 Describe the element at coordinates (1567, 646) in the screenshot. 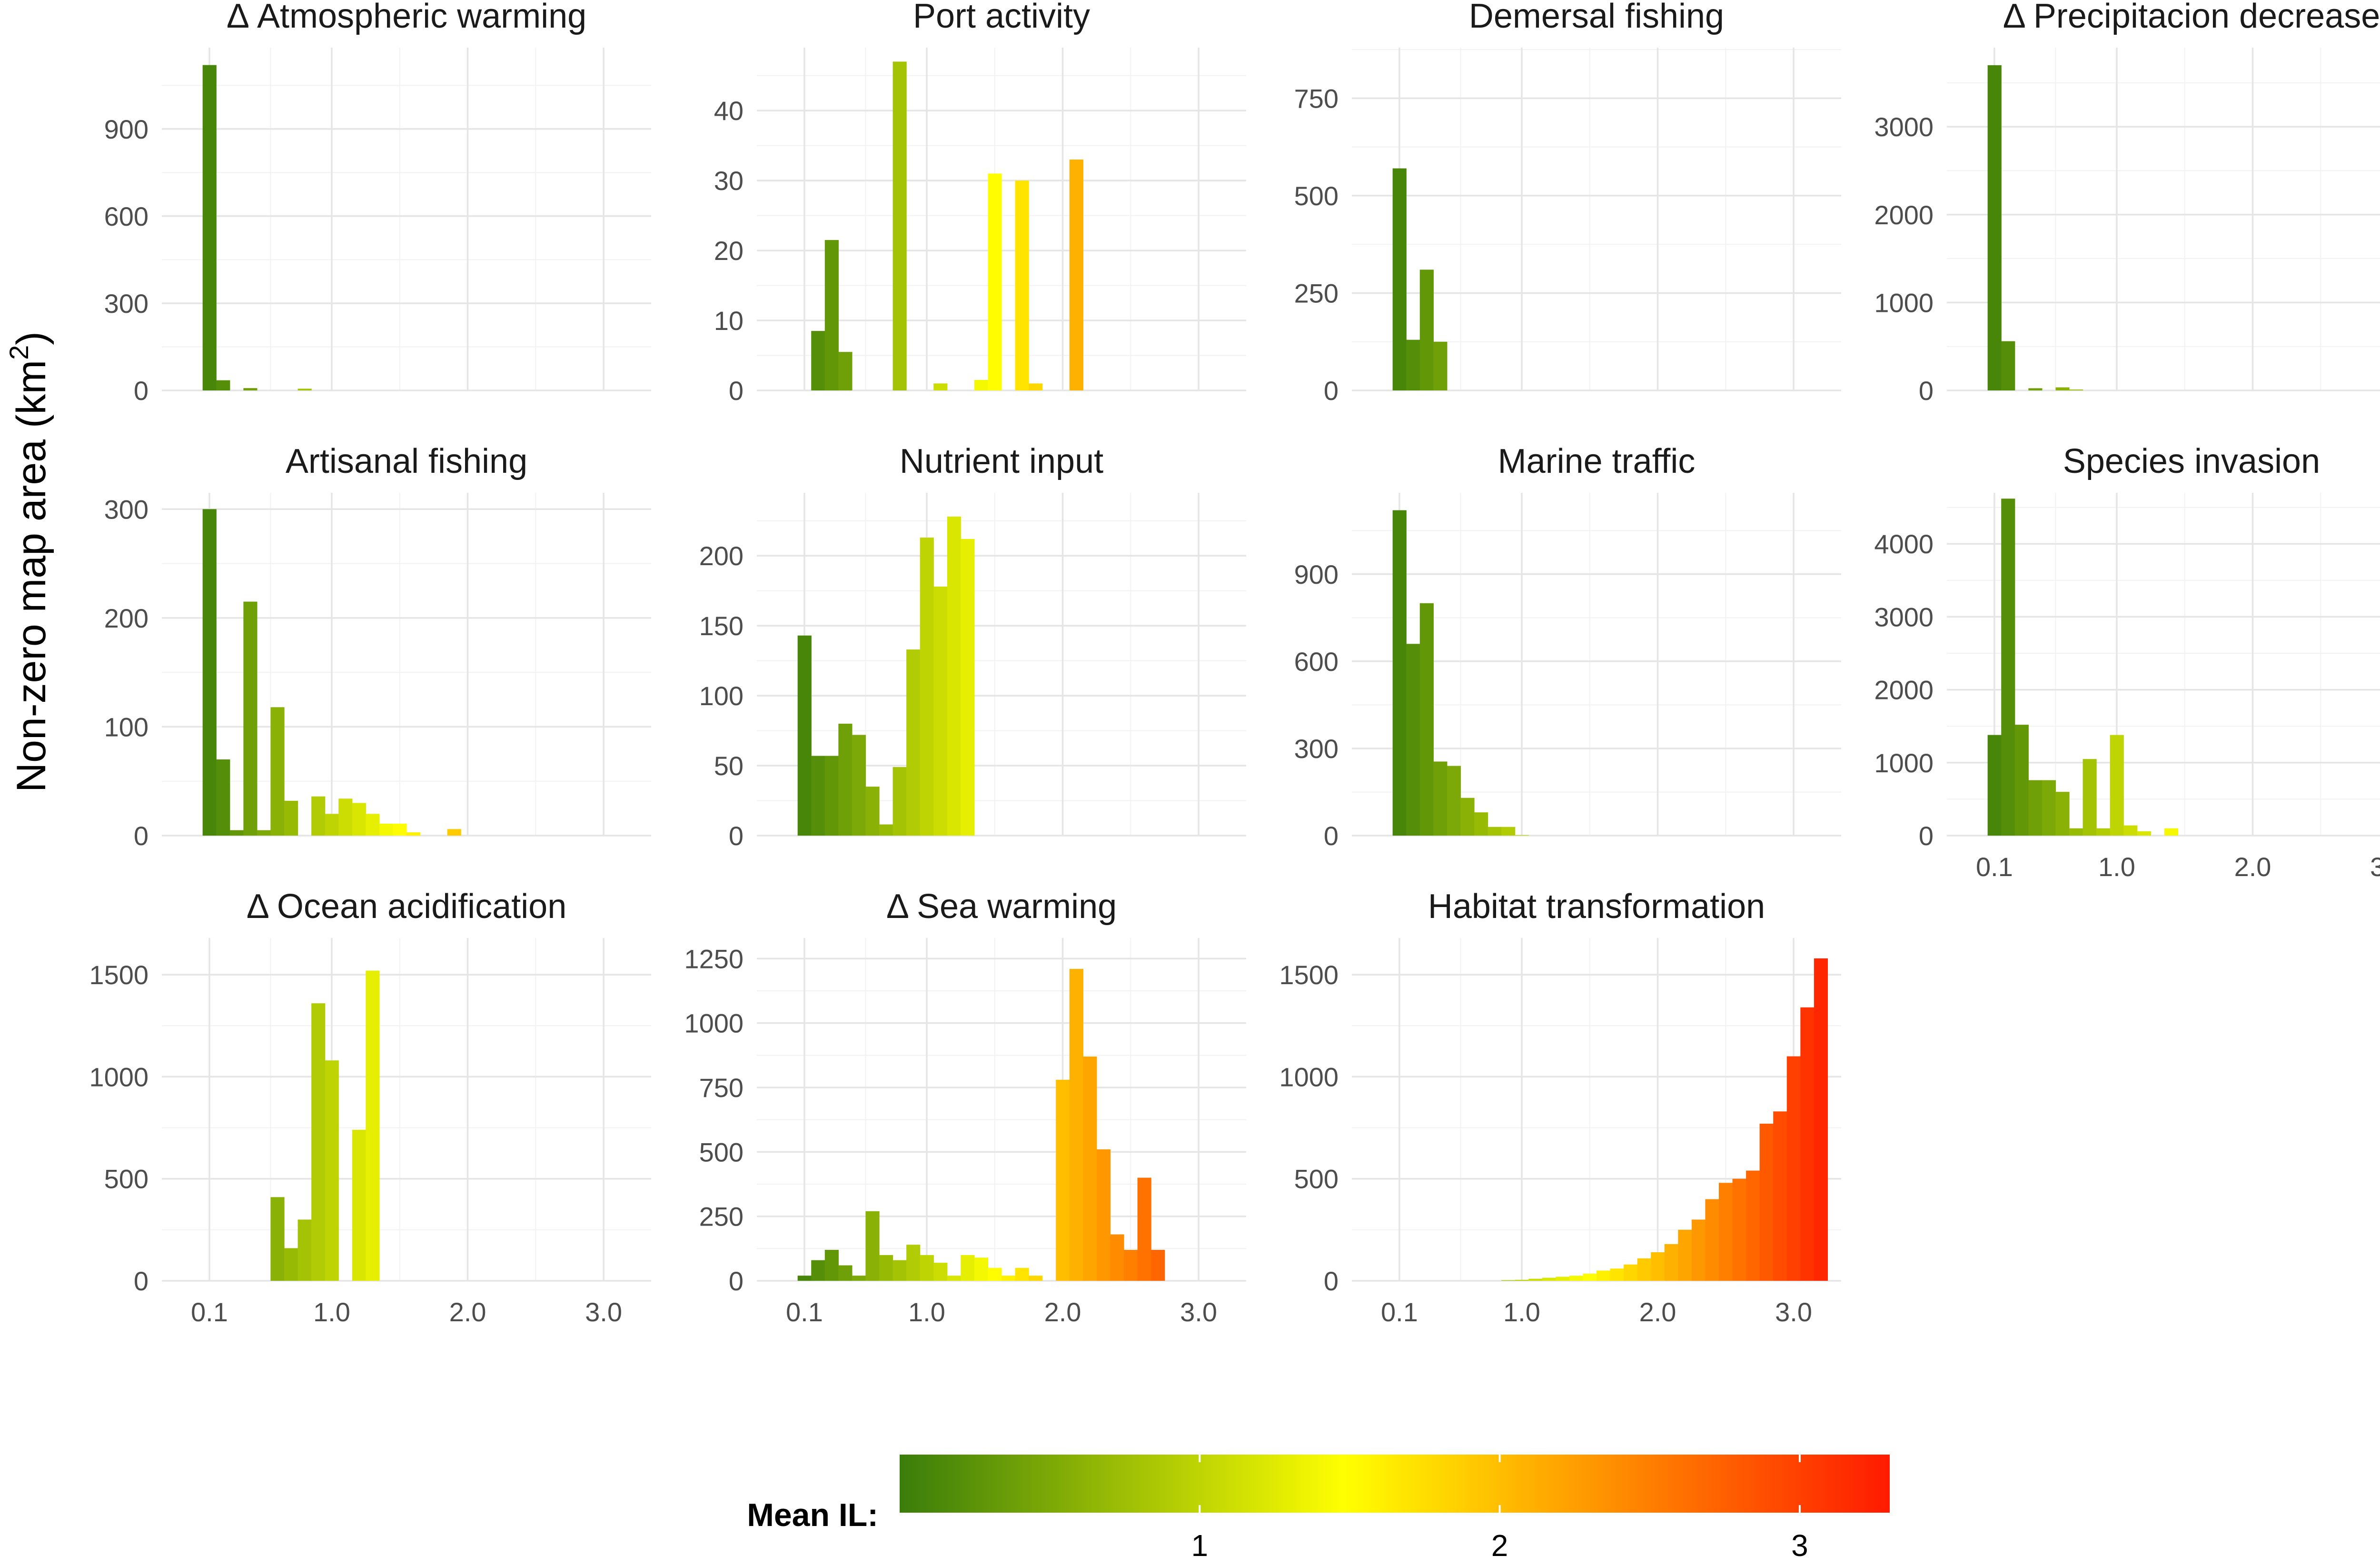

I see `panel-7: Marine traffic 0 300 600 900` at that location.